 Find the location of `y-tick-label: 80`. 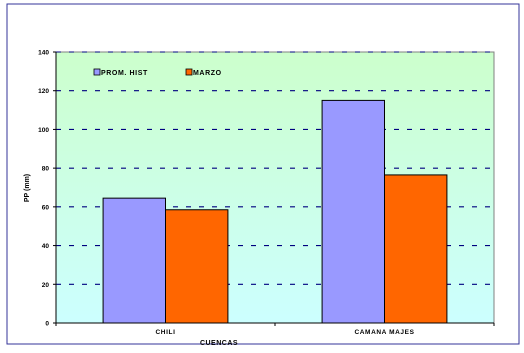

y-tick-label: 80 is located at coordinates (46, 169).